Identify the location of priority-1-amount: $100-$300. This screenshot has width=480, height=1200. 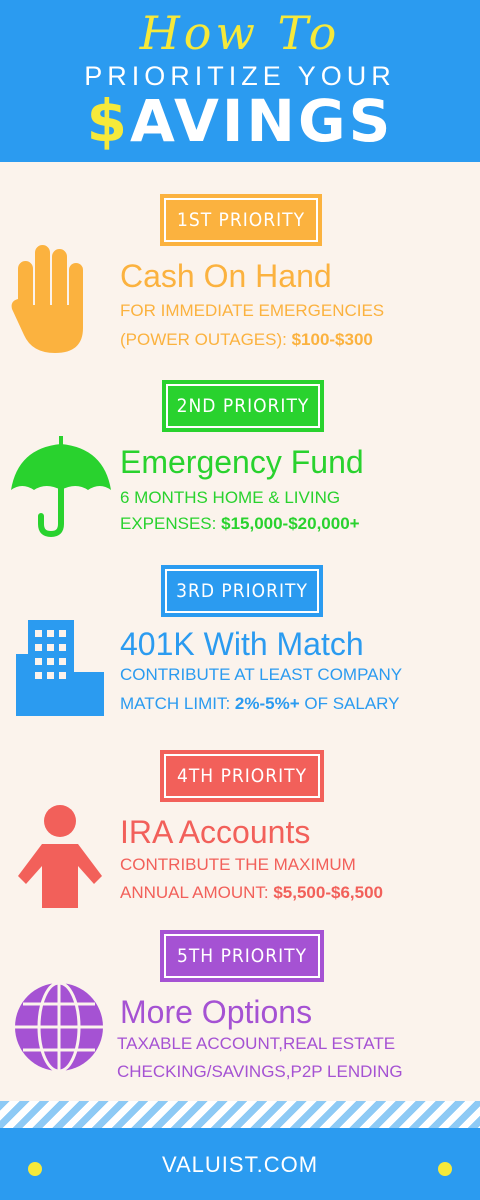
(332, 339).